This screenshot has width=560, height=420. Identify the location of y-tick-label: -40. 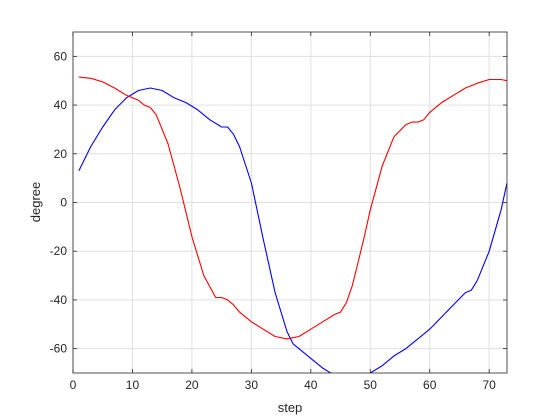
(59, 300).